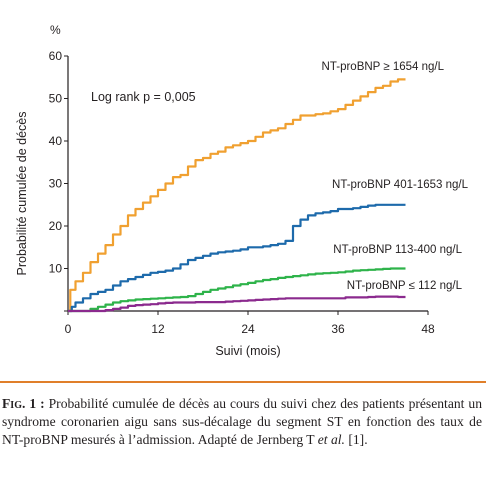 Image resolution: width=486 pixels, height=477 pixels. Describe the element at coordinates (56, 226) in the screenshot. I see `y-tick-label: 20` at that location.